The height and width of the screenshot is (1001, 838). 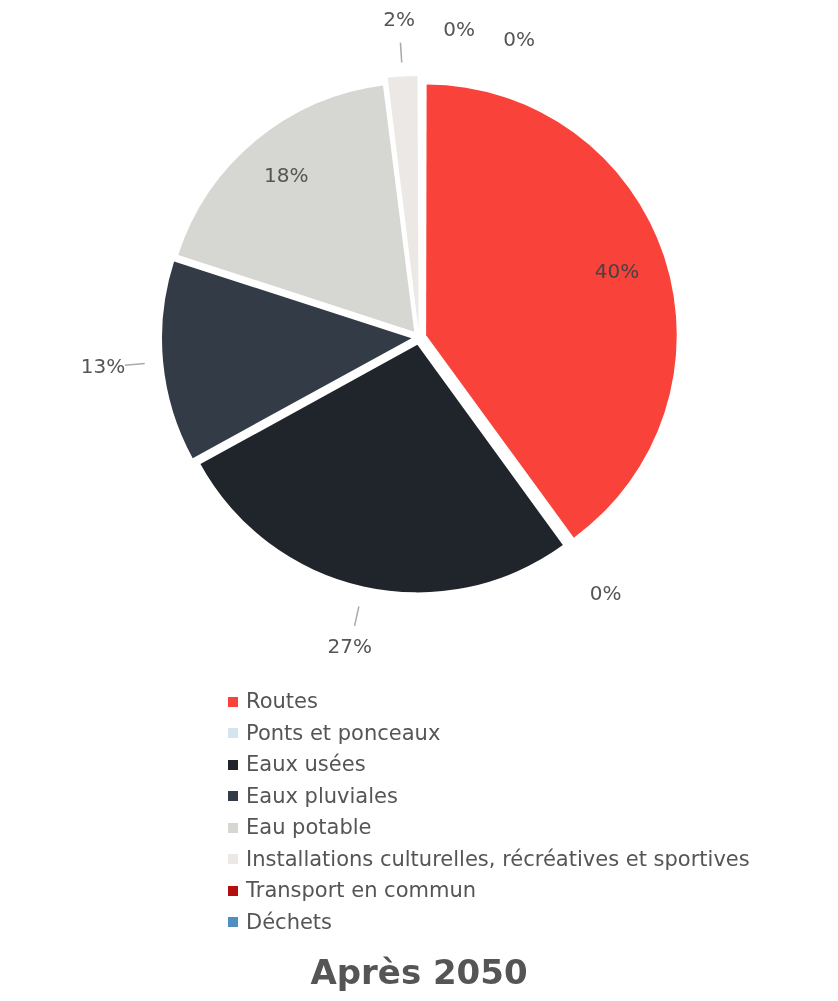 What do you see at coordinates (306, 764) in the screenshot?
I see `legend-label: Eaux usées` at bounding box center [306, 764].